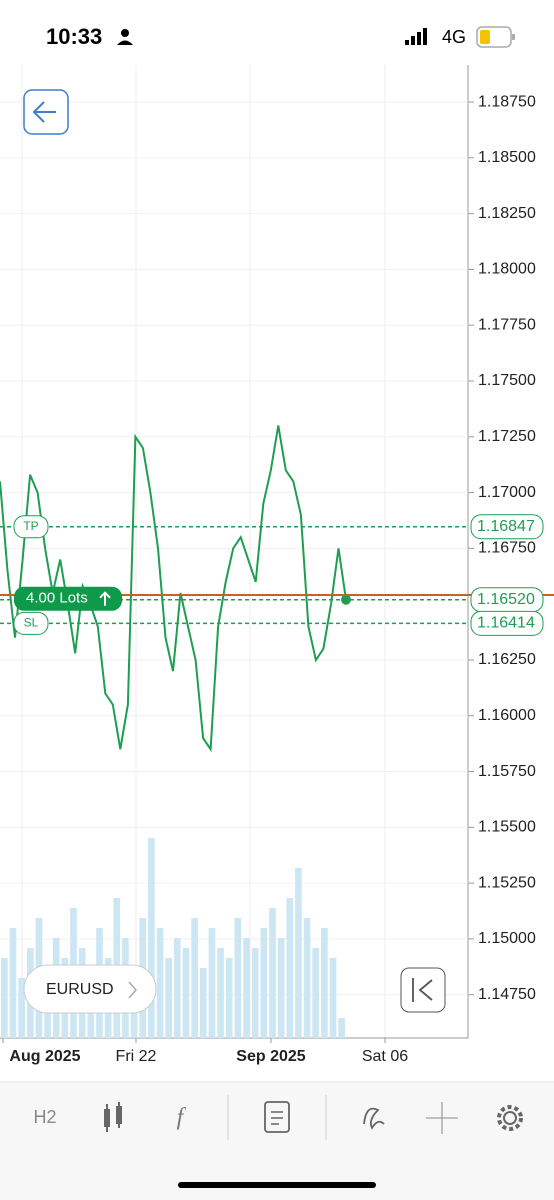  Describe the element at coordinates (507, 157) in the screenshot. I see `y-tick-label: 1.18500` at that location.